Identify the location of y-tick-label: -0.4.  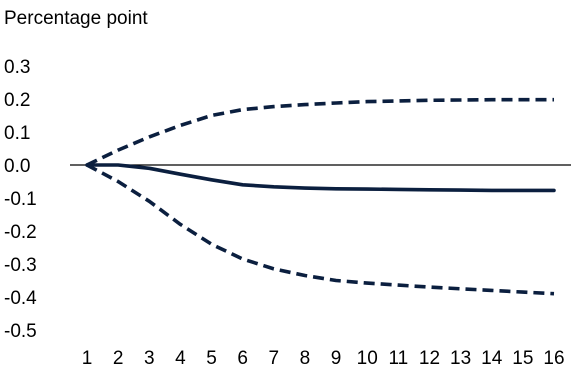
(20, 298).